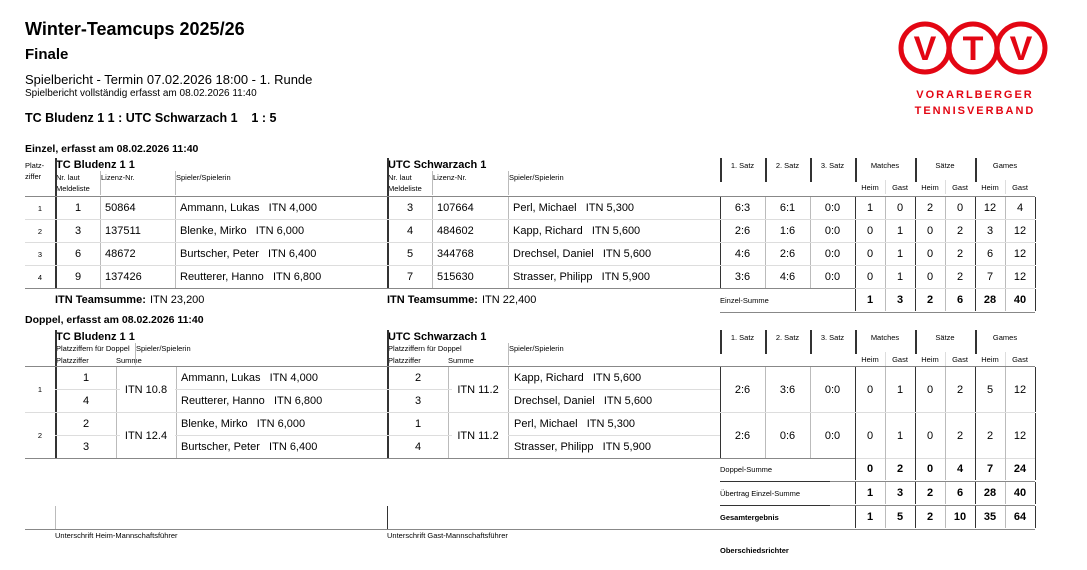 This screenshot has height=570, width=1087. I want to click on svg-text: V, so click(1021, 49).